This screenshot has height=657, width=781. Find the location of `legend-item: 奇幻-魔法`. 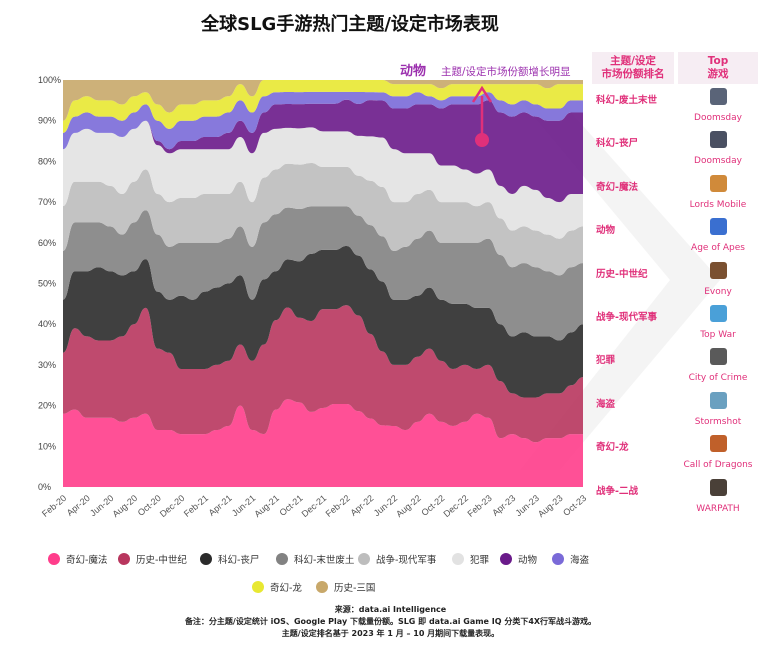

legend-item: 奇幻-魔法 is located at coordinates (77, 559).